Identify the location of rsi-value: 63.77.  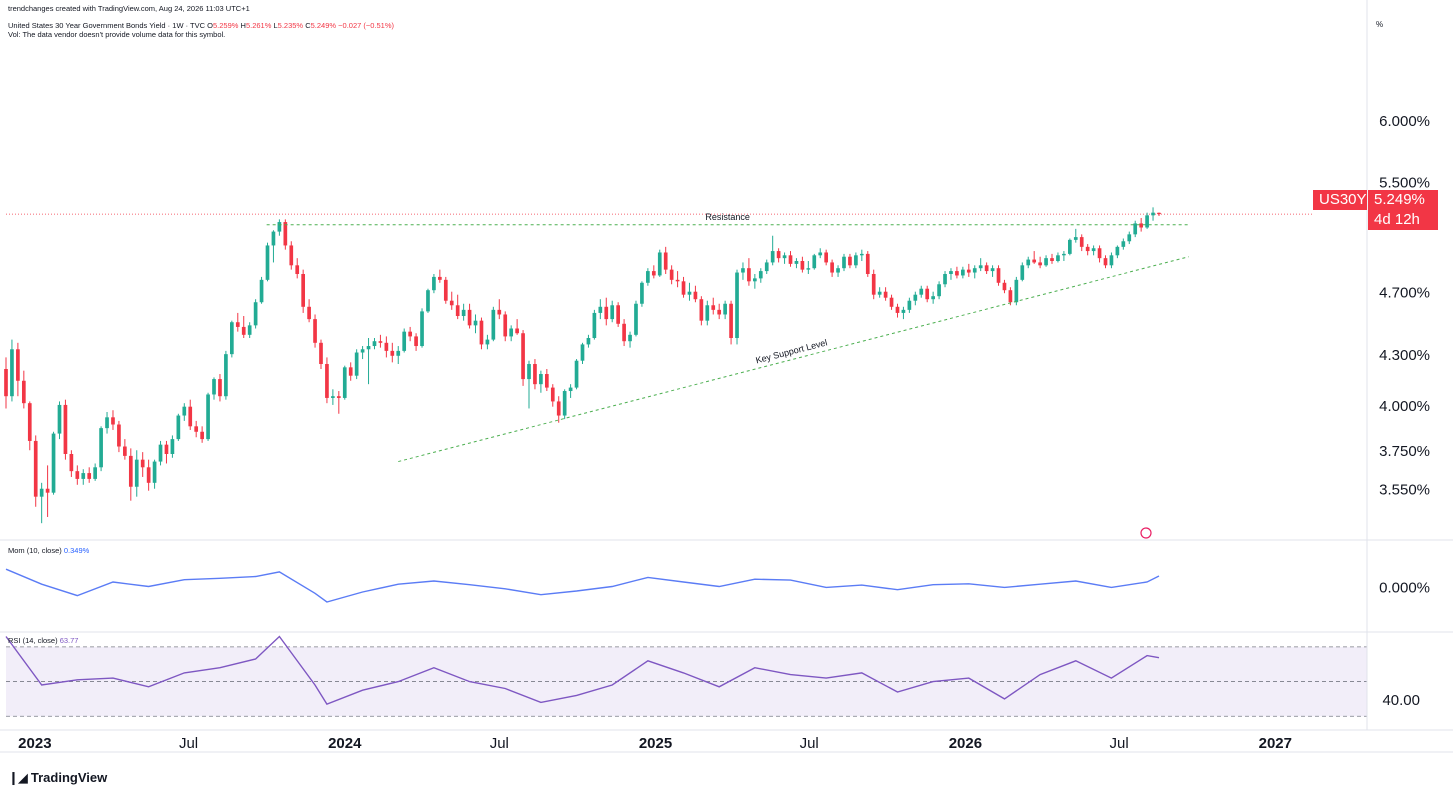
(69, 640).